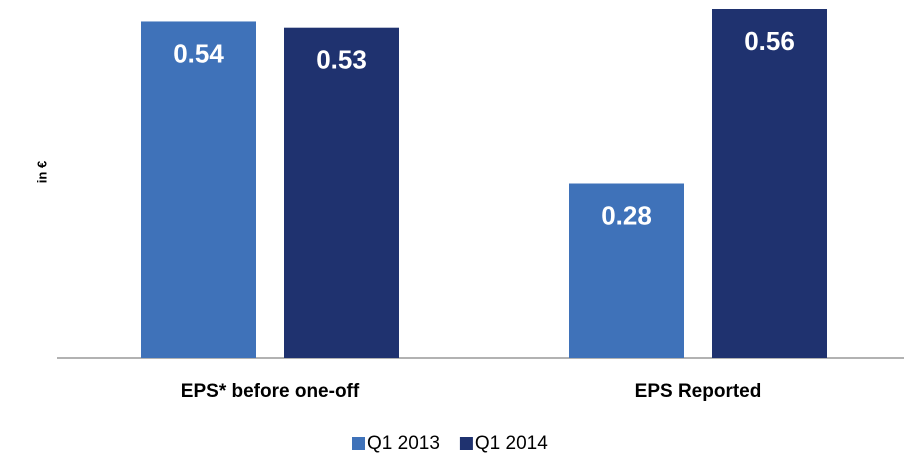 This screenshot has height=459, width=904. Describe the element at coordinates (270, 391) in the screenshot. I see `x-tick-label: EPS* before one-off` at that location.